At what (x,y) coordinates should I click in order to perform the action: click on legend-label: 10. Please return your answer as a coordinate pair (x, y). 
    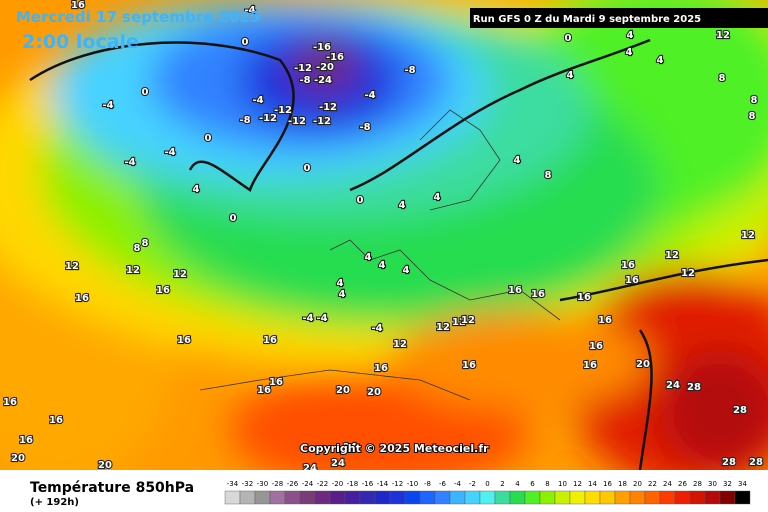
    Looking at the image, I should click on (562, 484).